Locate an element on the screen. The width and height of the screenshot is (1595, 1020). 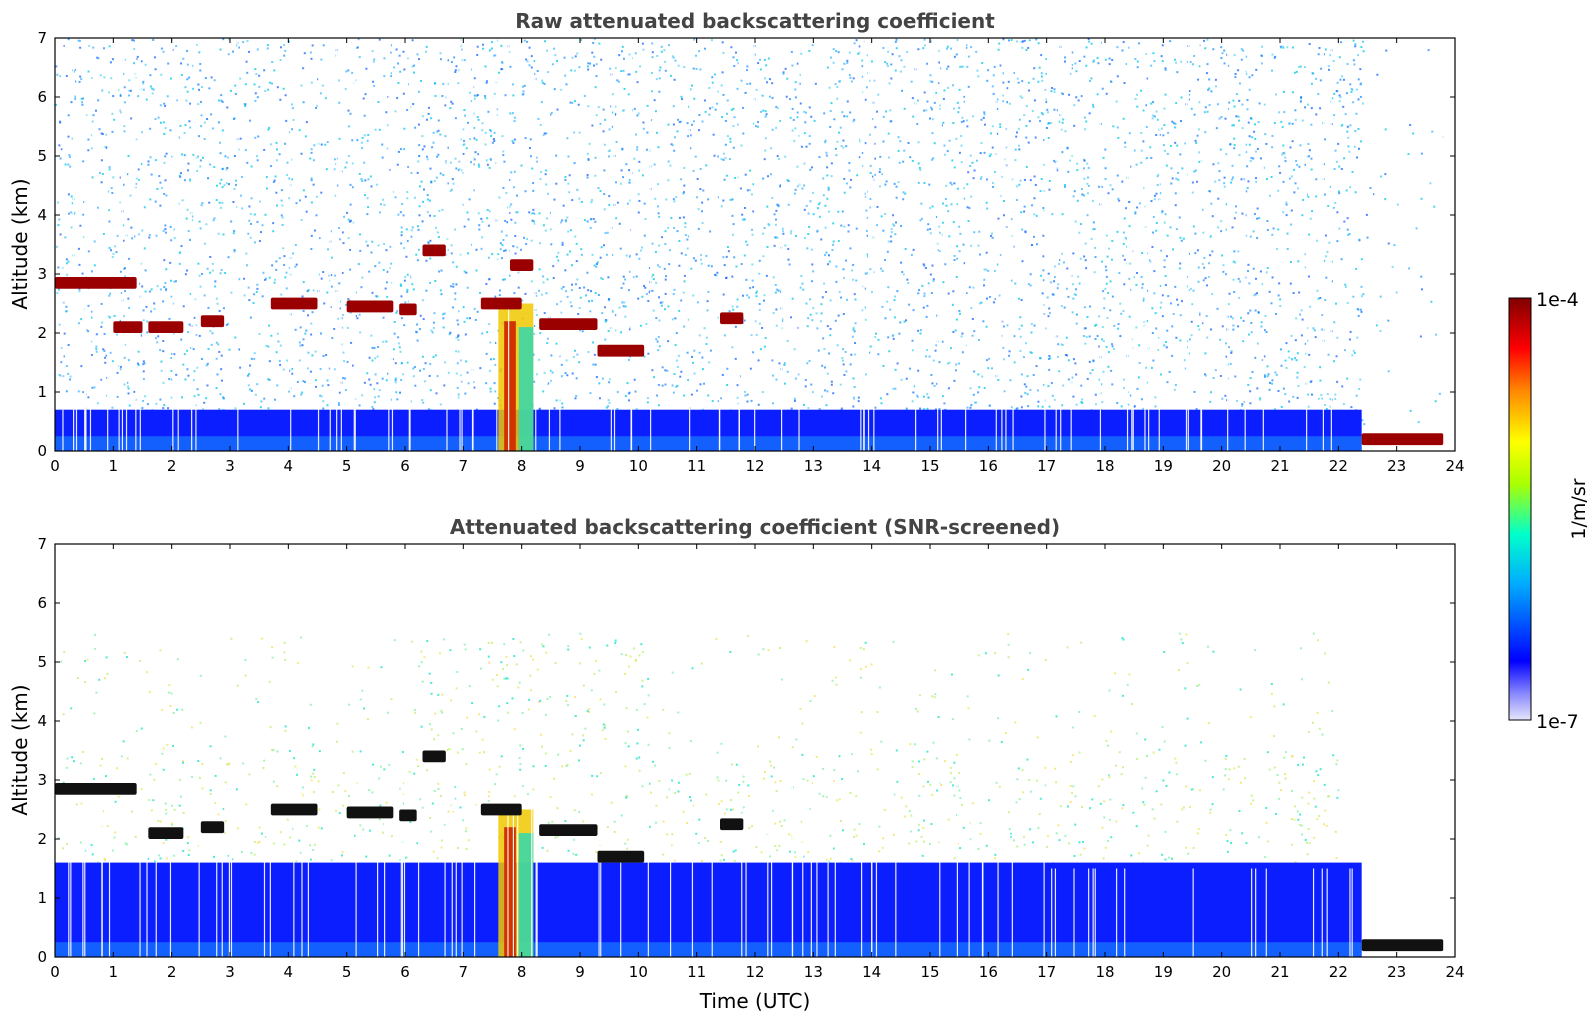
x-axis-label: Time (UTC) is located at coordinates (755, 1001).